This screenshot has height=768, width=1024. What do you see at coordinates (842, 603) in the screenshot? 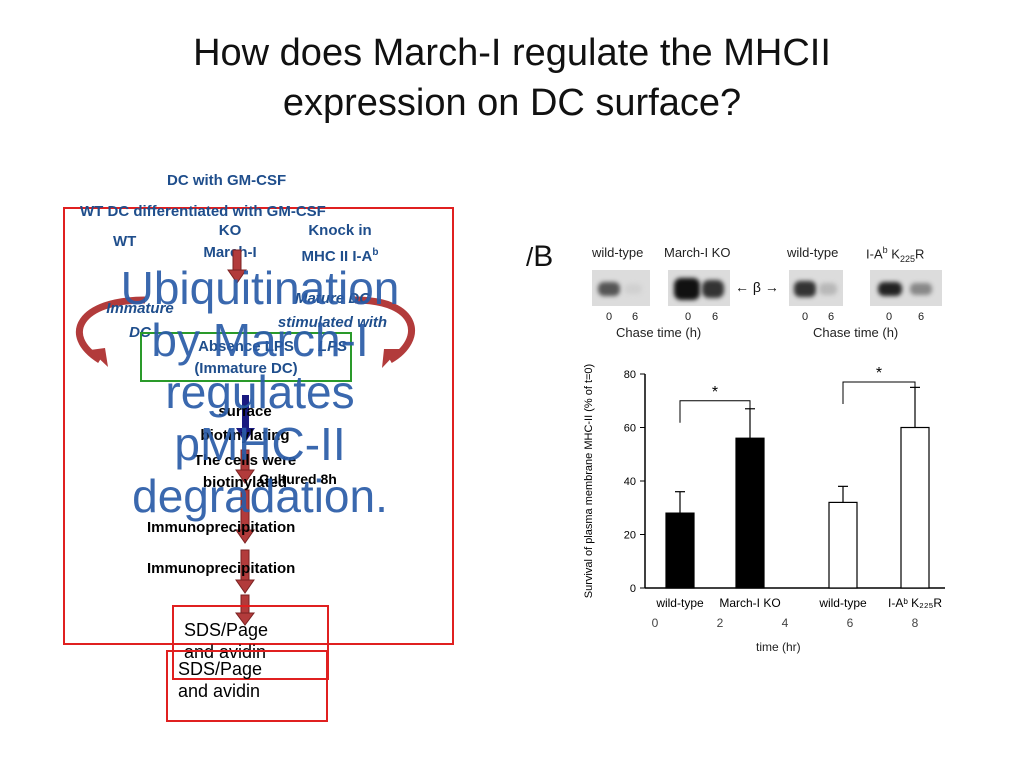
I see `category-label-2: wild-type` at bounding box center [842, 603].